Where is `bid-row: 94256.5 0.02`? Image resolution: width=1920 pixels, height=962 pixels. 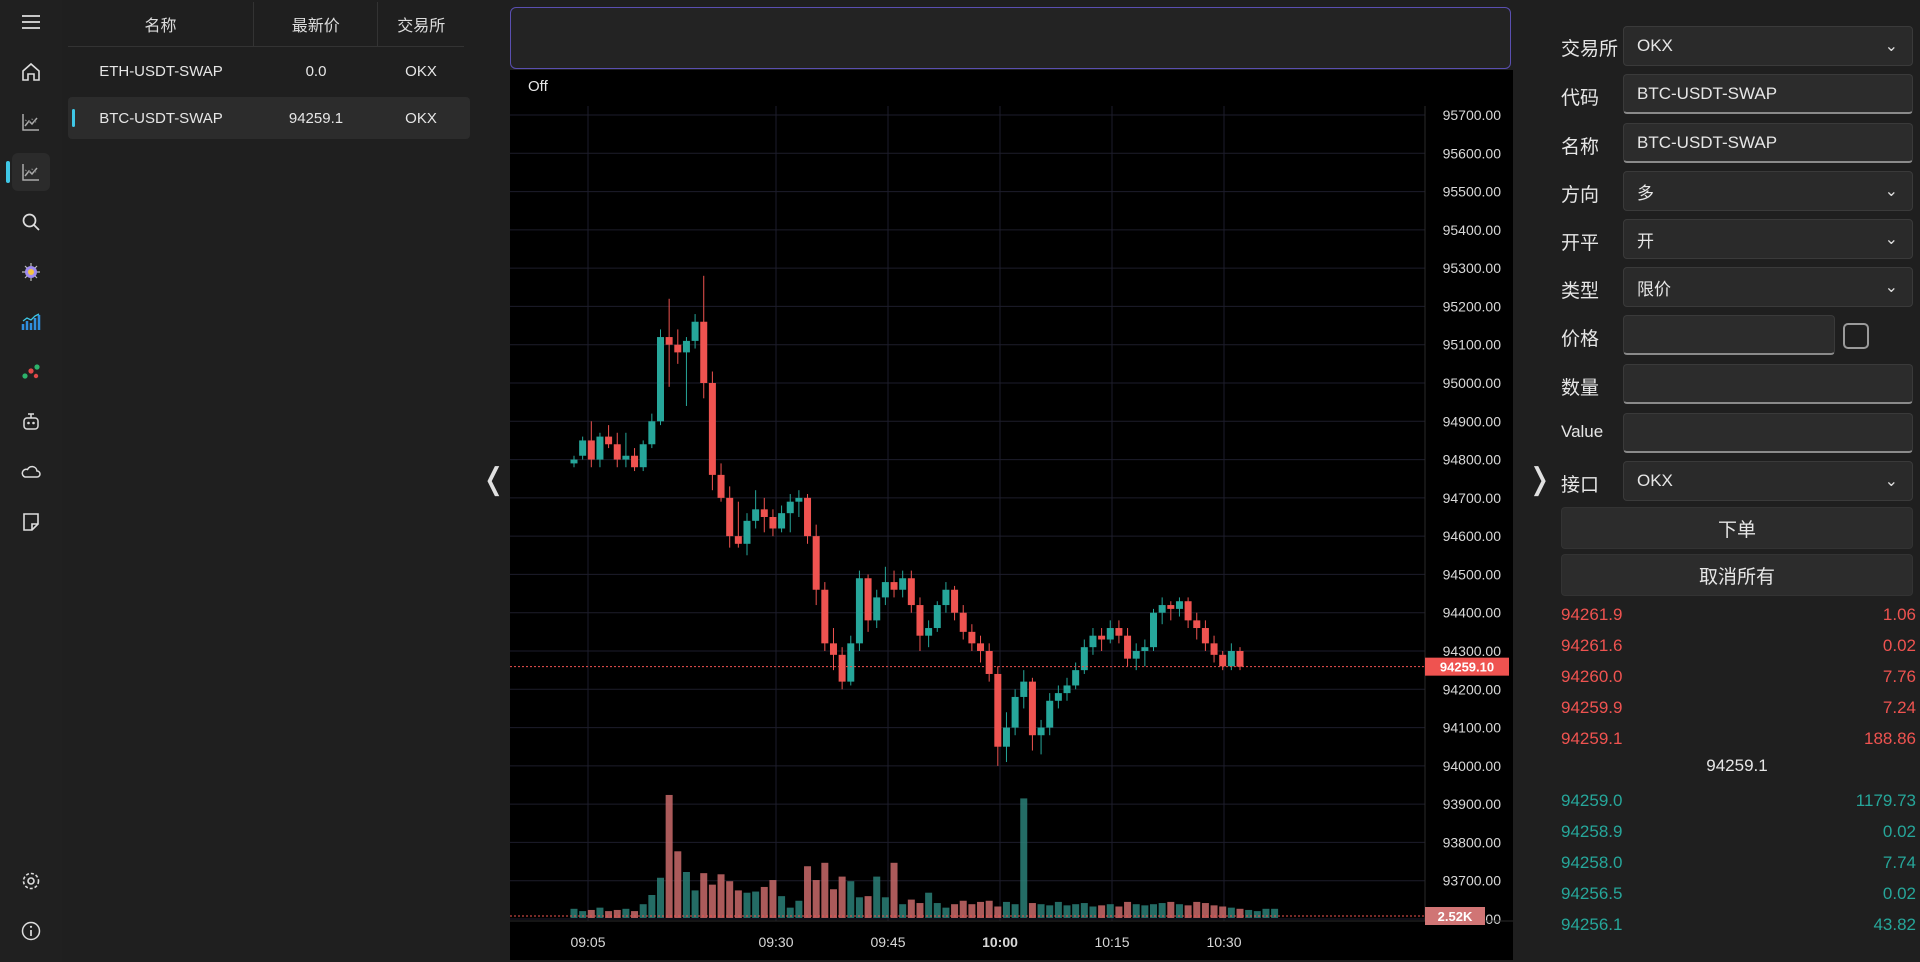 bid-row: 94256.5 0.02 is located at coordinates (1738, 894).